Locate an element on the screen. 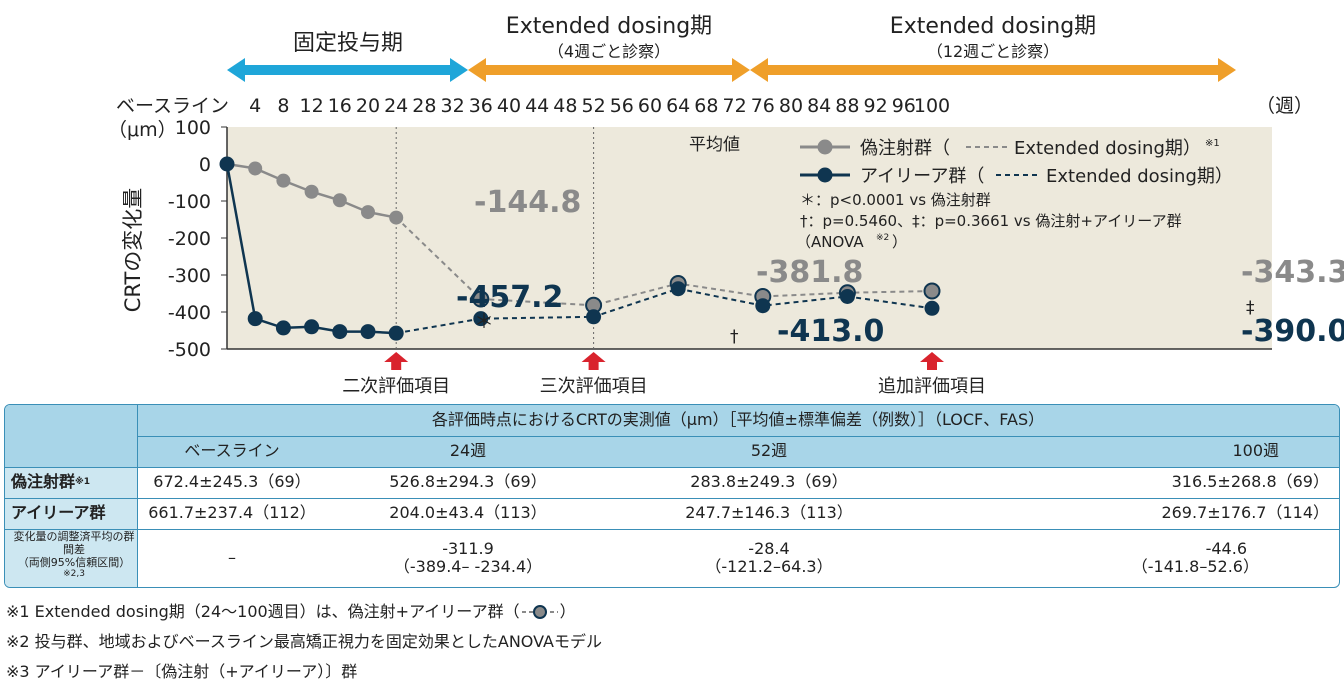 This screenshot has height=692, width=1344. x-tick-label: 8 is located at coordinates (283, 106).